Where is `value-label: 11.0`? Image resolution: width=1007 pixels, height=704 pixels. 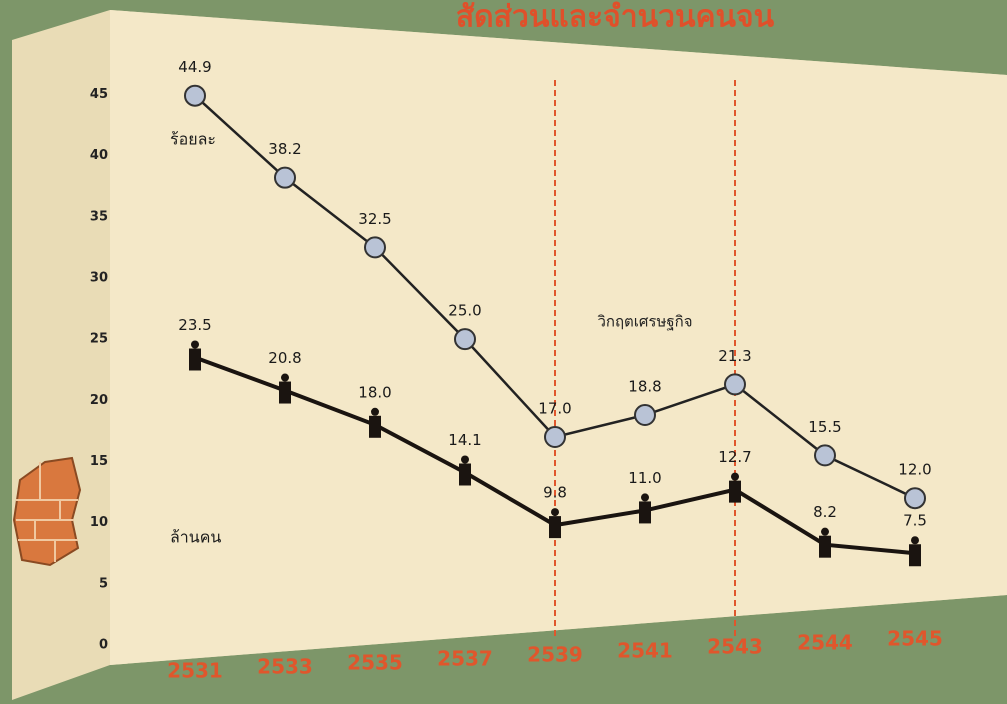
value-label: 11.0 is located at coordinates (644, 478).